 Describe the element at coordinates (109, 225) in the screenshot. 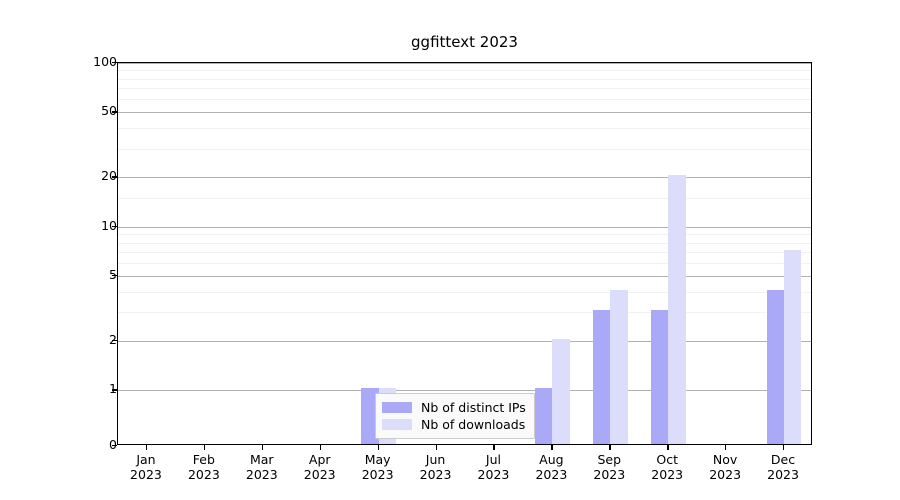

I see `y-tick-label: 10` at that location.